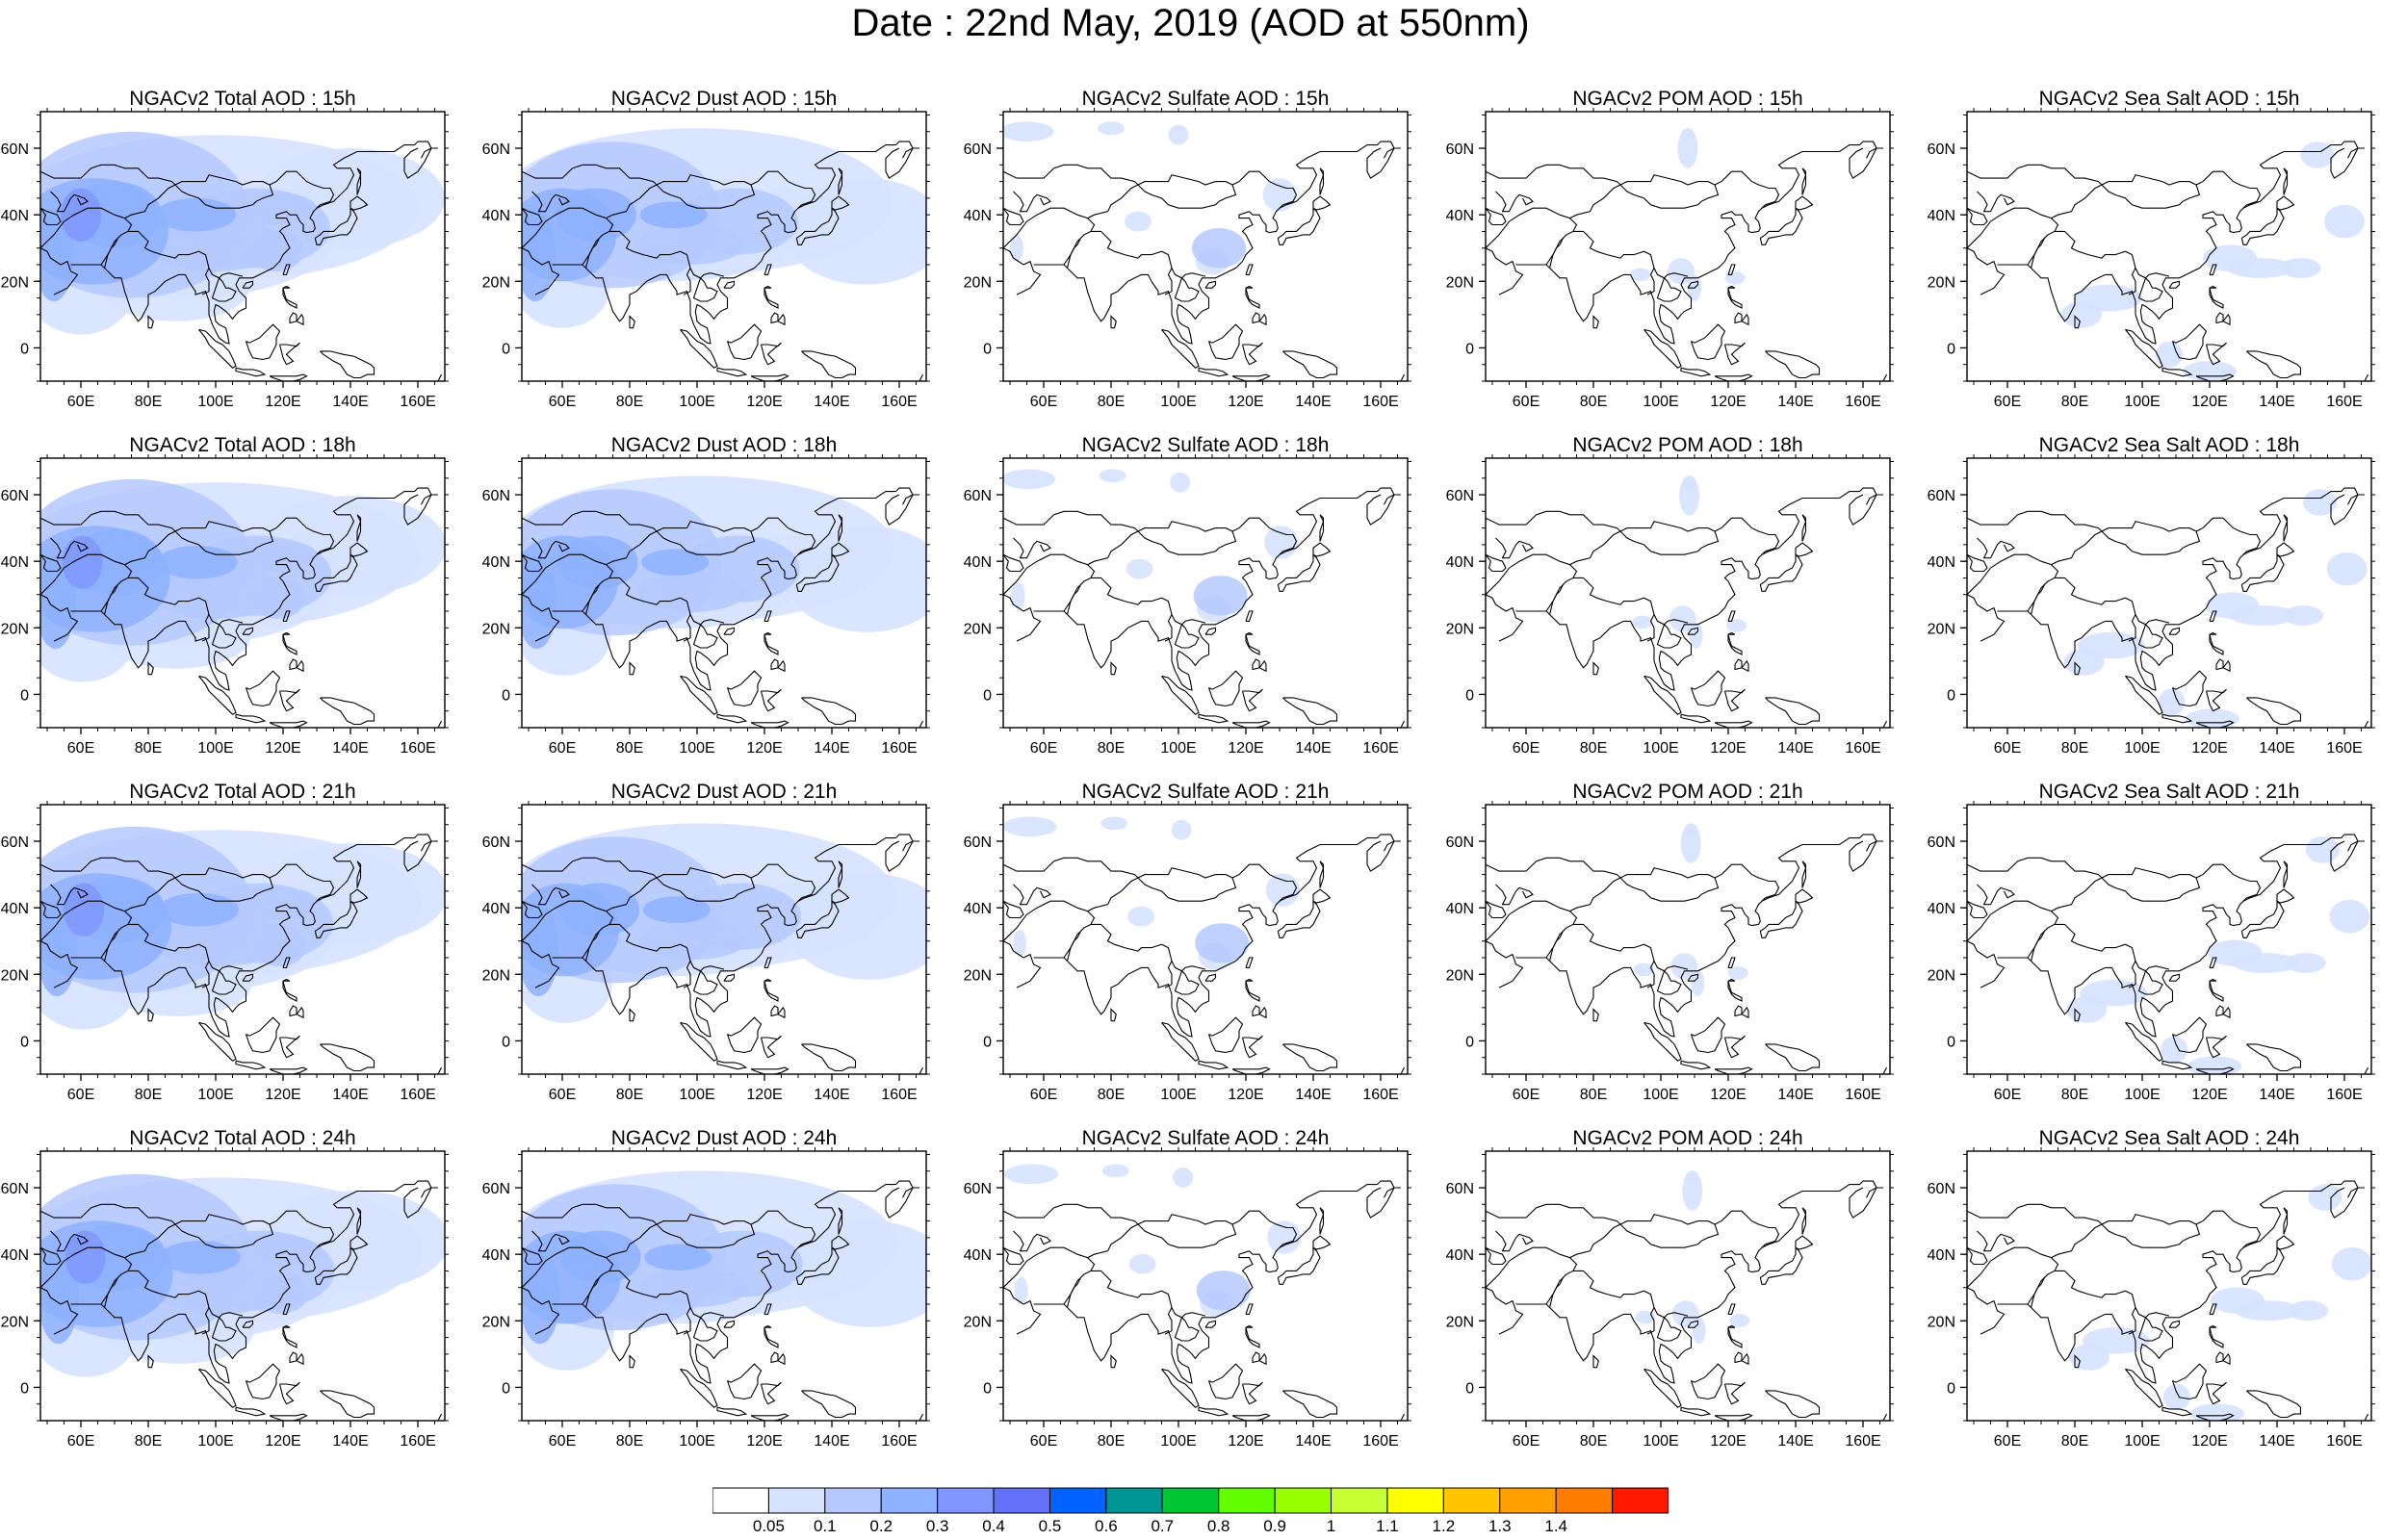 The width and height of the screenshot is (2381, 1540). I want to click on map-plot: 60N 40N 20N 0 60E 80E 100E 120E 140E 160E, so click(1670, 952).